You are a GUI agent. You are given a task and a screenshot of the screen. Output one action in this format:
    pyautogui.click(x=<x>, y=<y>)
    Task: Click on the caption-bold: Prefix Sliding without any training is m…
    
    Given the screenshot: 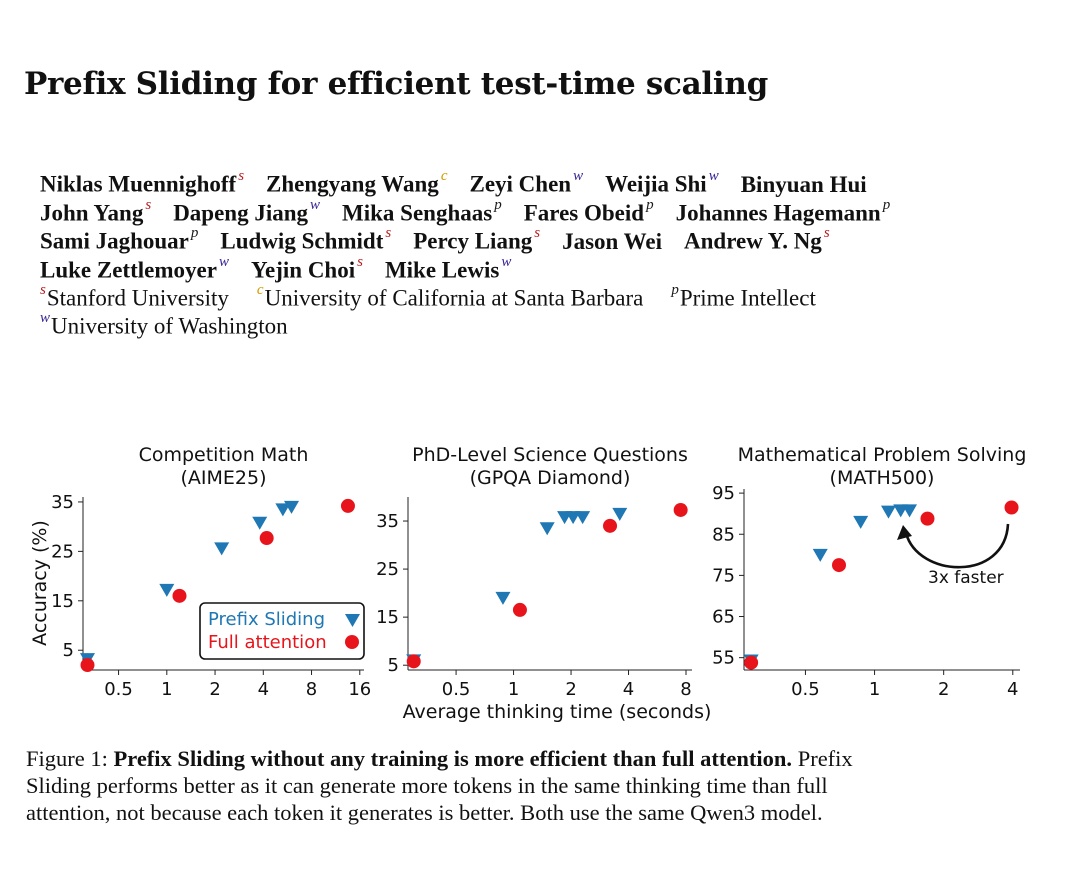 What is the action you would take?
    pyautogui.click(x=453, y=758)
    